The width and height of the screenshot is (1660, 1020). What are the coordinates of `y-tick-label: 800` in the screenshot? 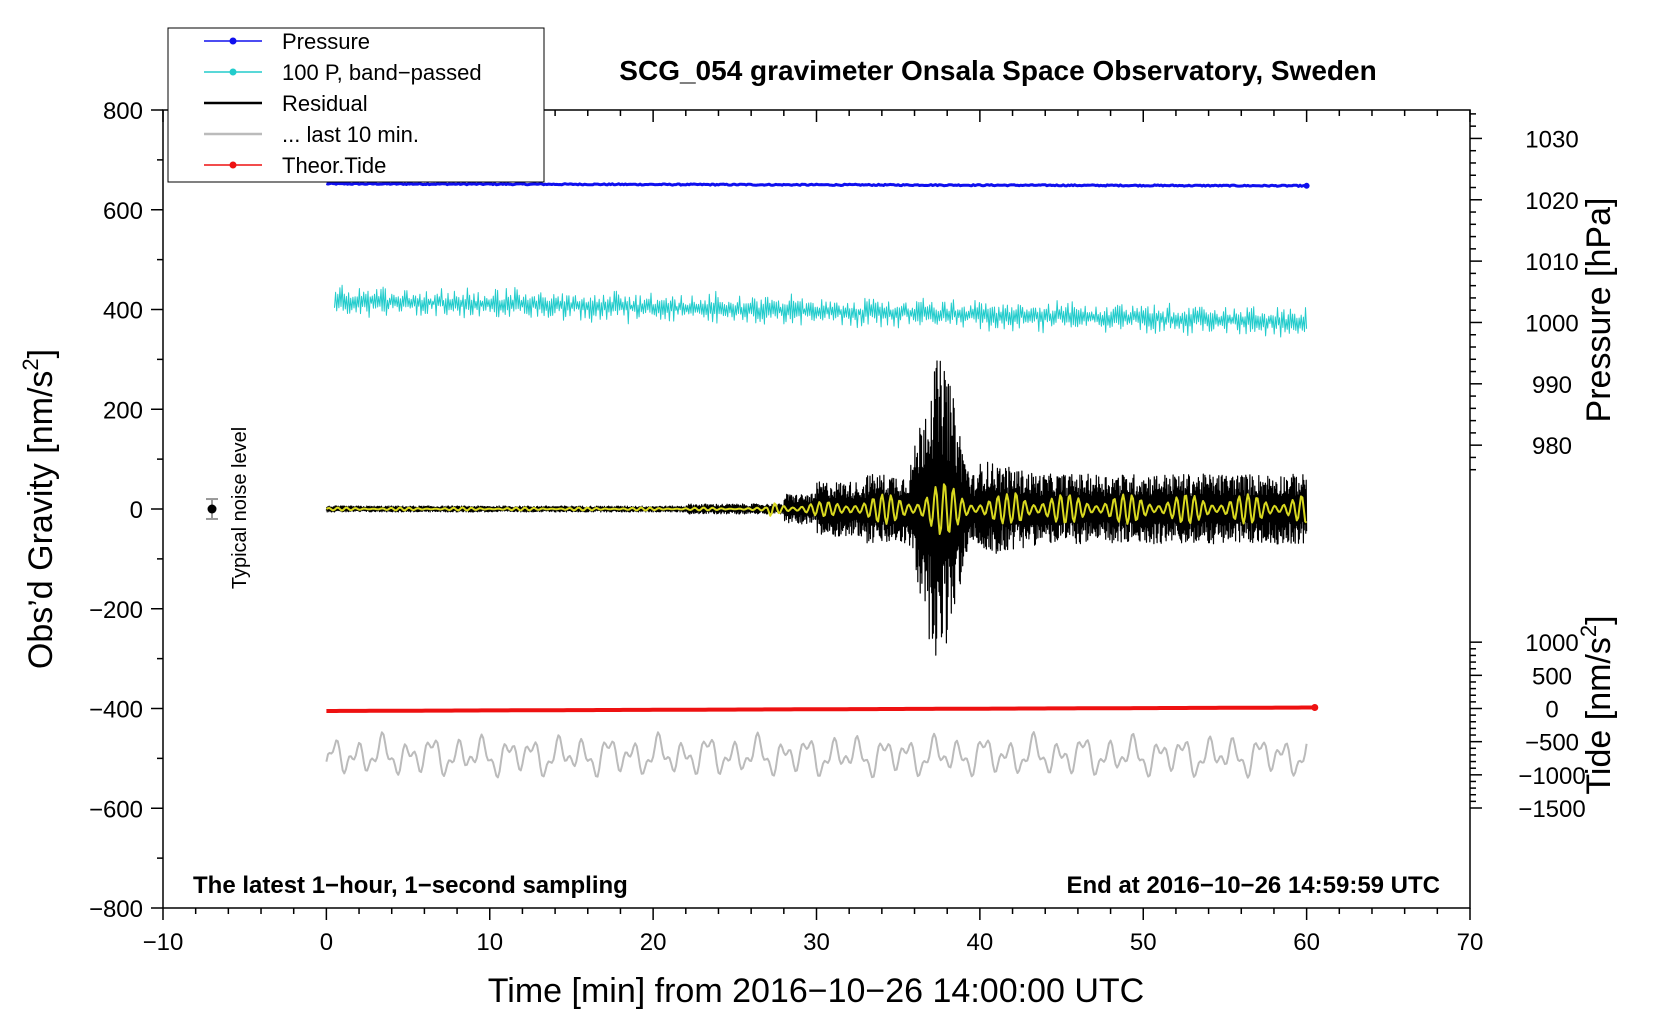 It's located at (123, 111).